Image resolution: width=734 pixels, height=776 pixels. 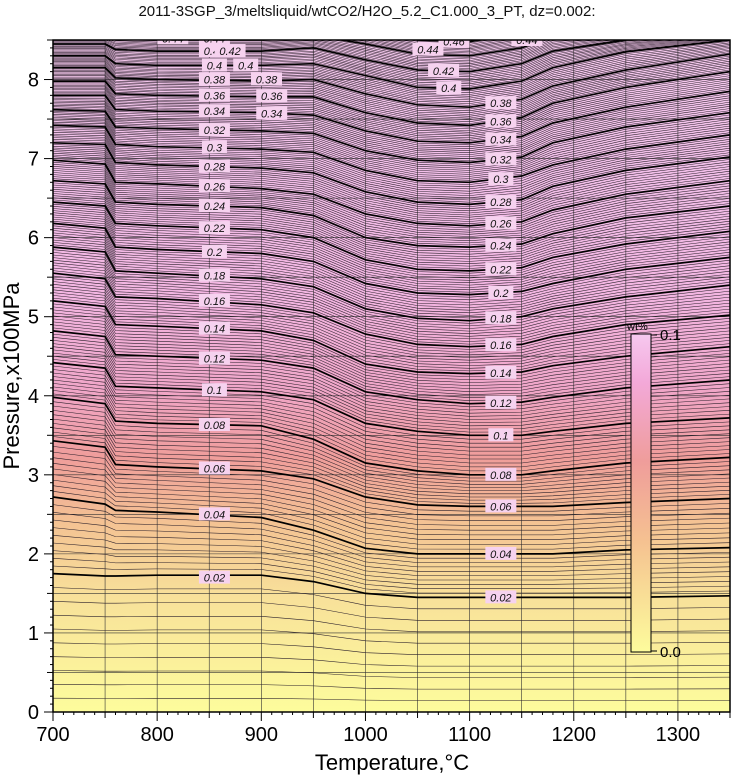 I want to click on contour-label: 0.02, so click(x=500, y=598).